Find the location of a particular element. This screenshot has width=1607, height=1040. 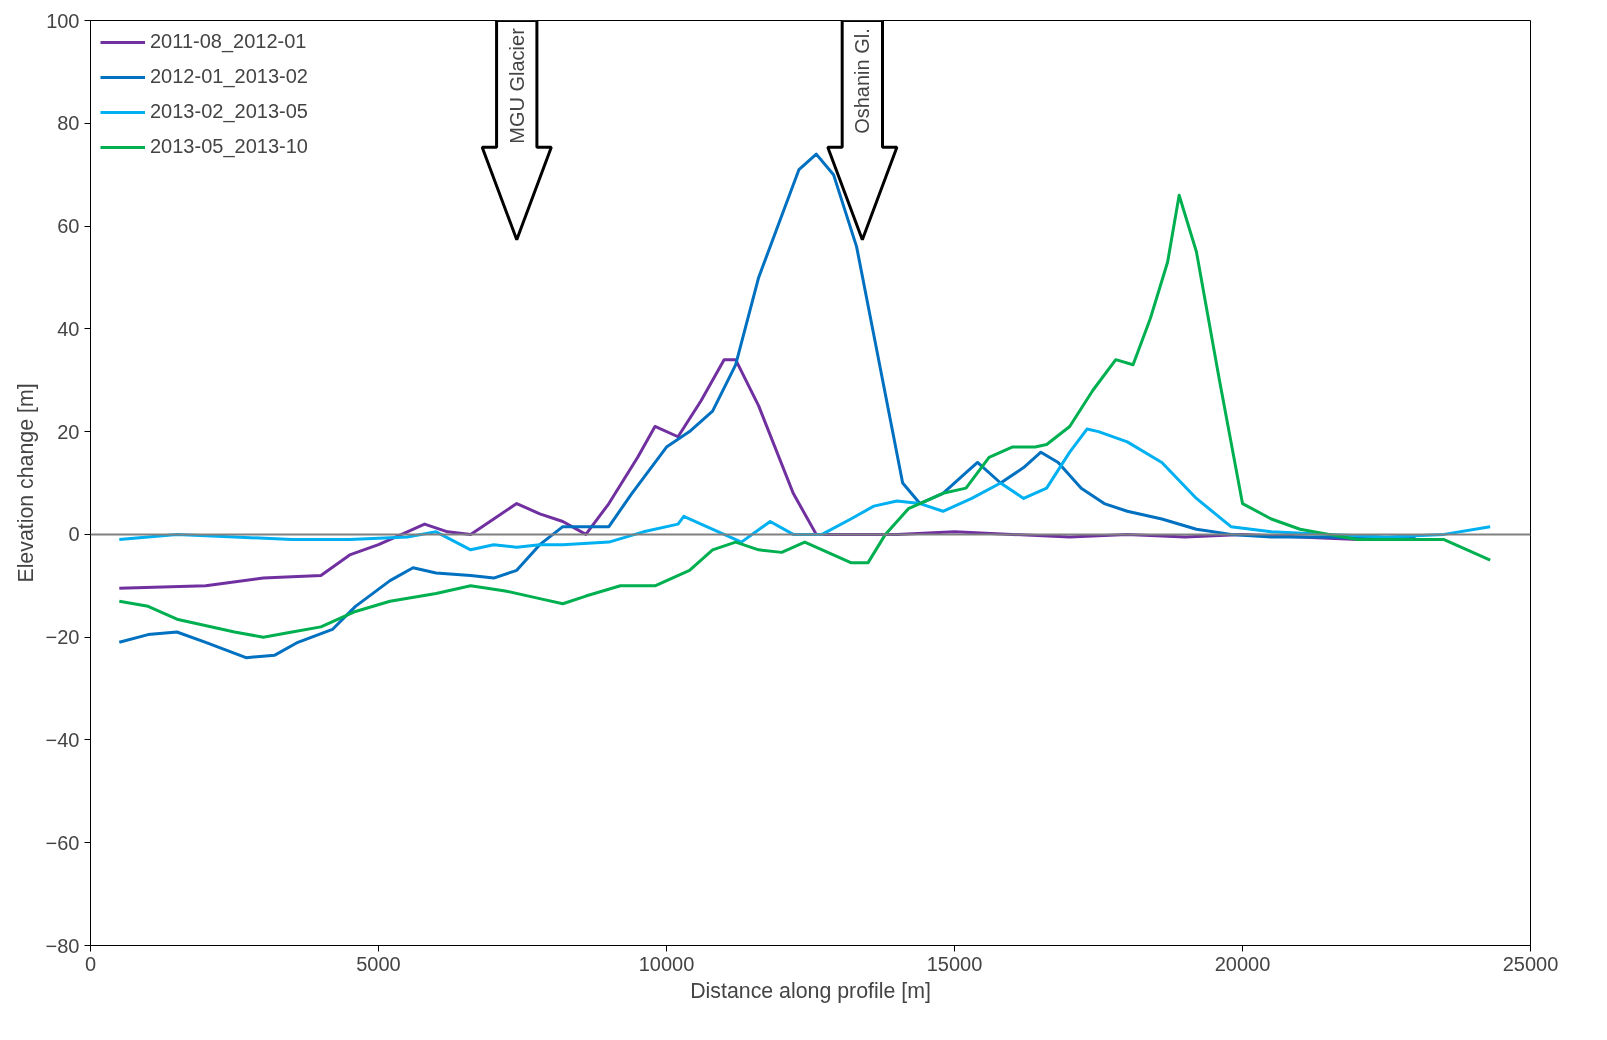

y-tick-label: 40 is located at coordinates (68, 328).